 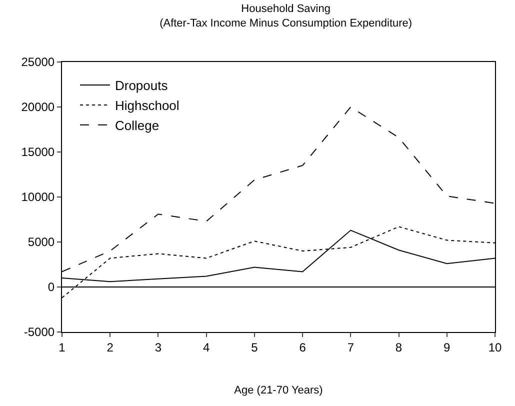 What do you see at coordinates (285, 9) in the screenshot?
I see `chart-title: Household Saving` at bounding box center [285, 9].